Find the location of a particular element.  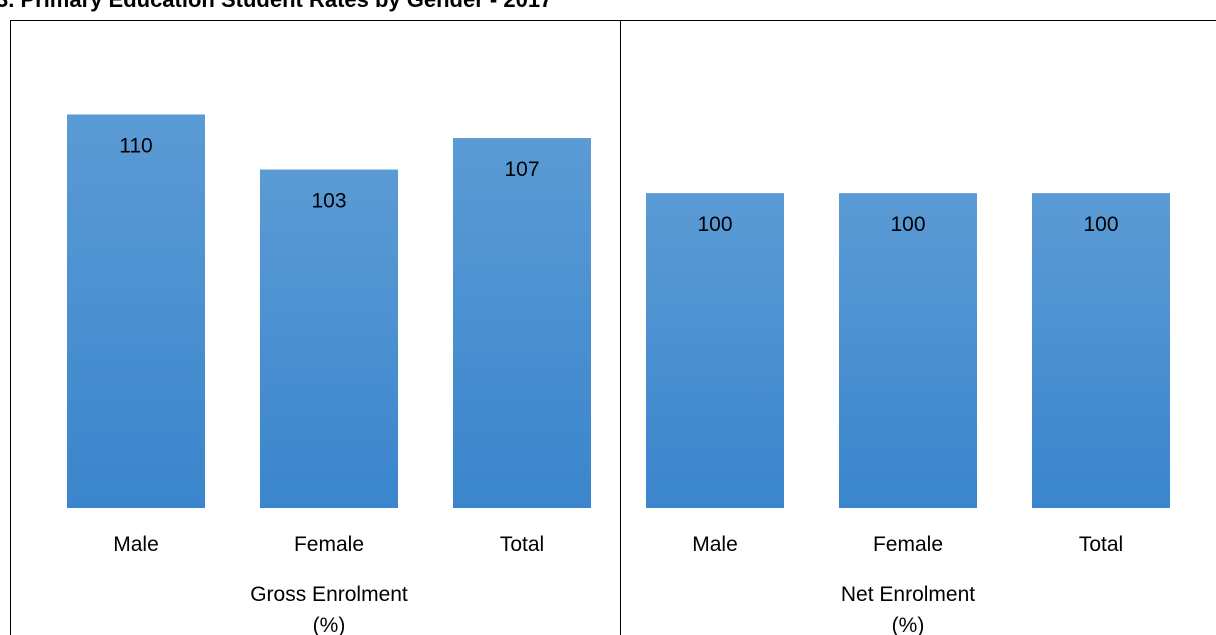

data-label: 110 is located at coordinates (135, 145).